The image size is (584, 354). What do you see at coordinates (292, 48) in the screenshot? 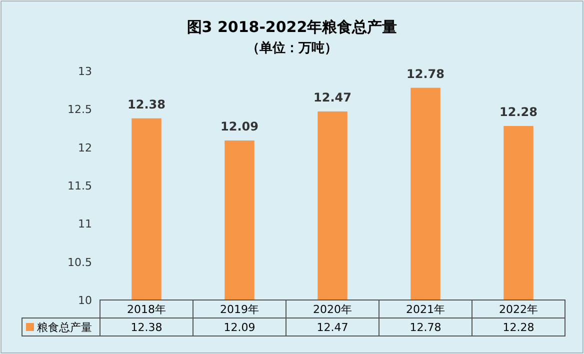
I see `chart-subtitle: （单位：万吨）` at bounding box center [292, 48].